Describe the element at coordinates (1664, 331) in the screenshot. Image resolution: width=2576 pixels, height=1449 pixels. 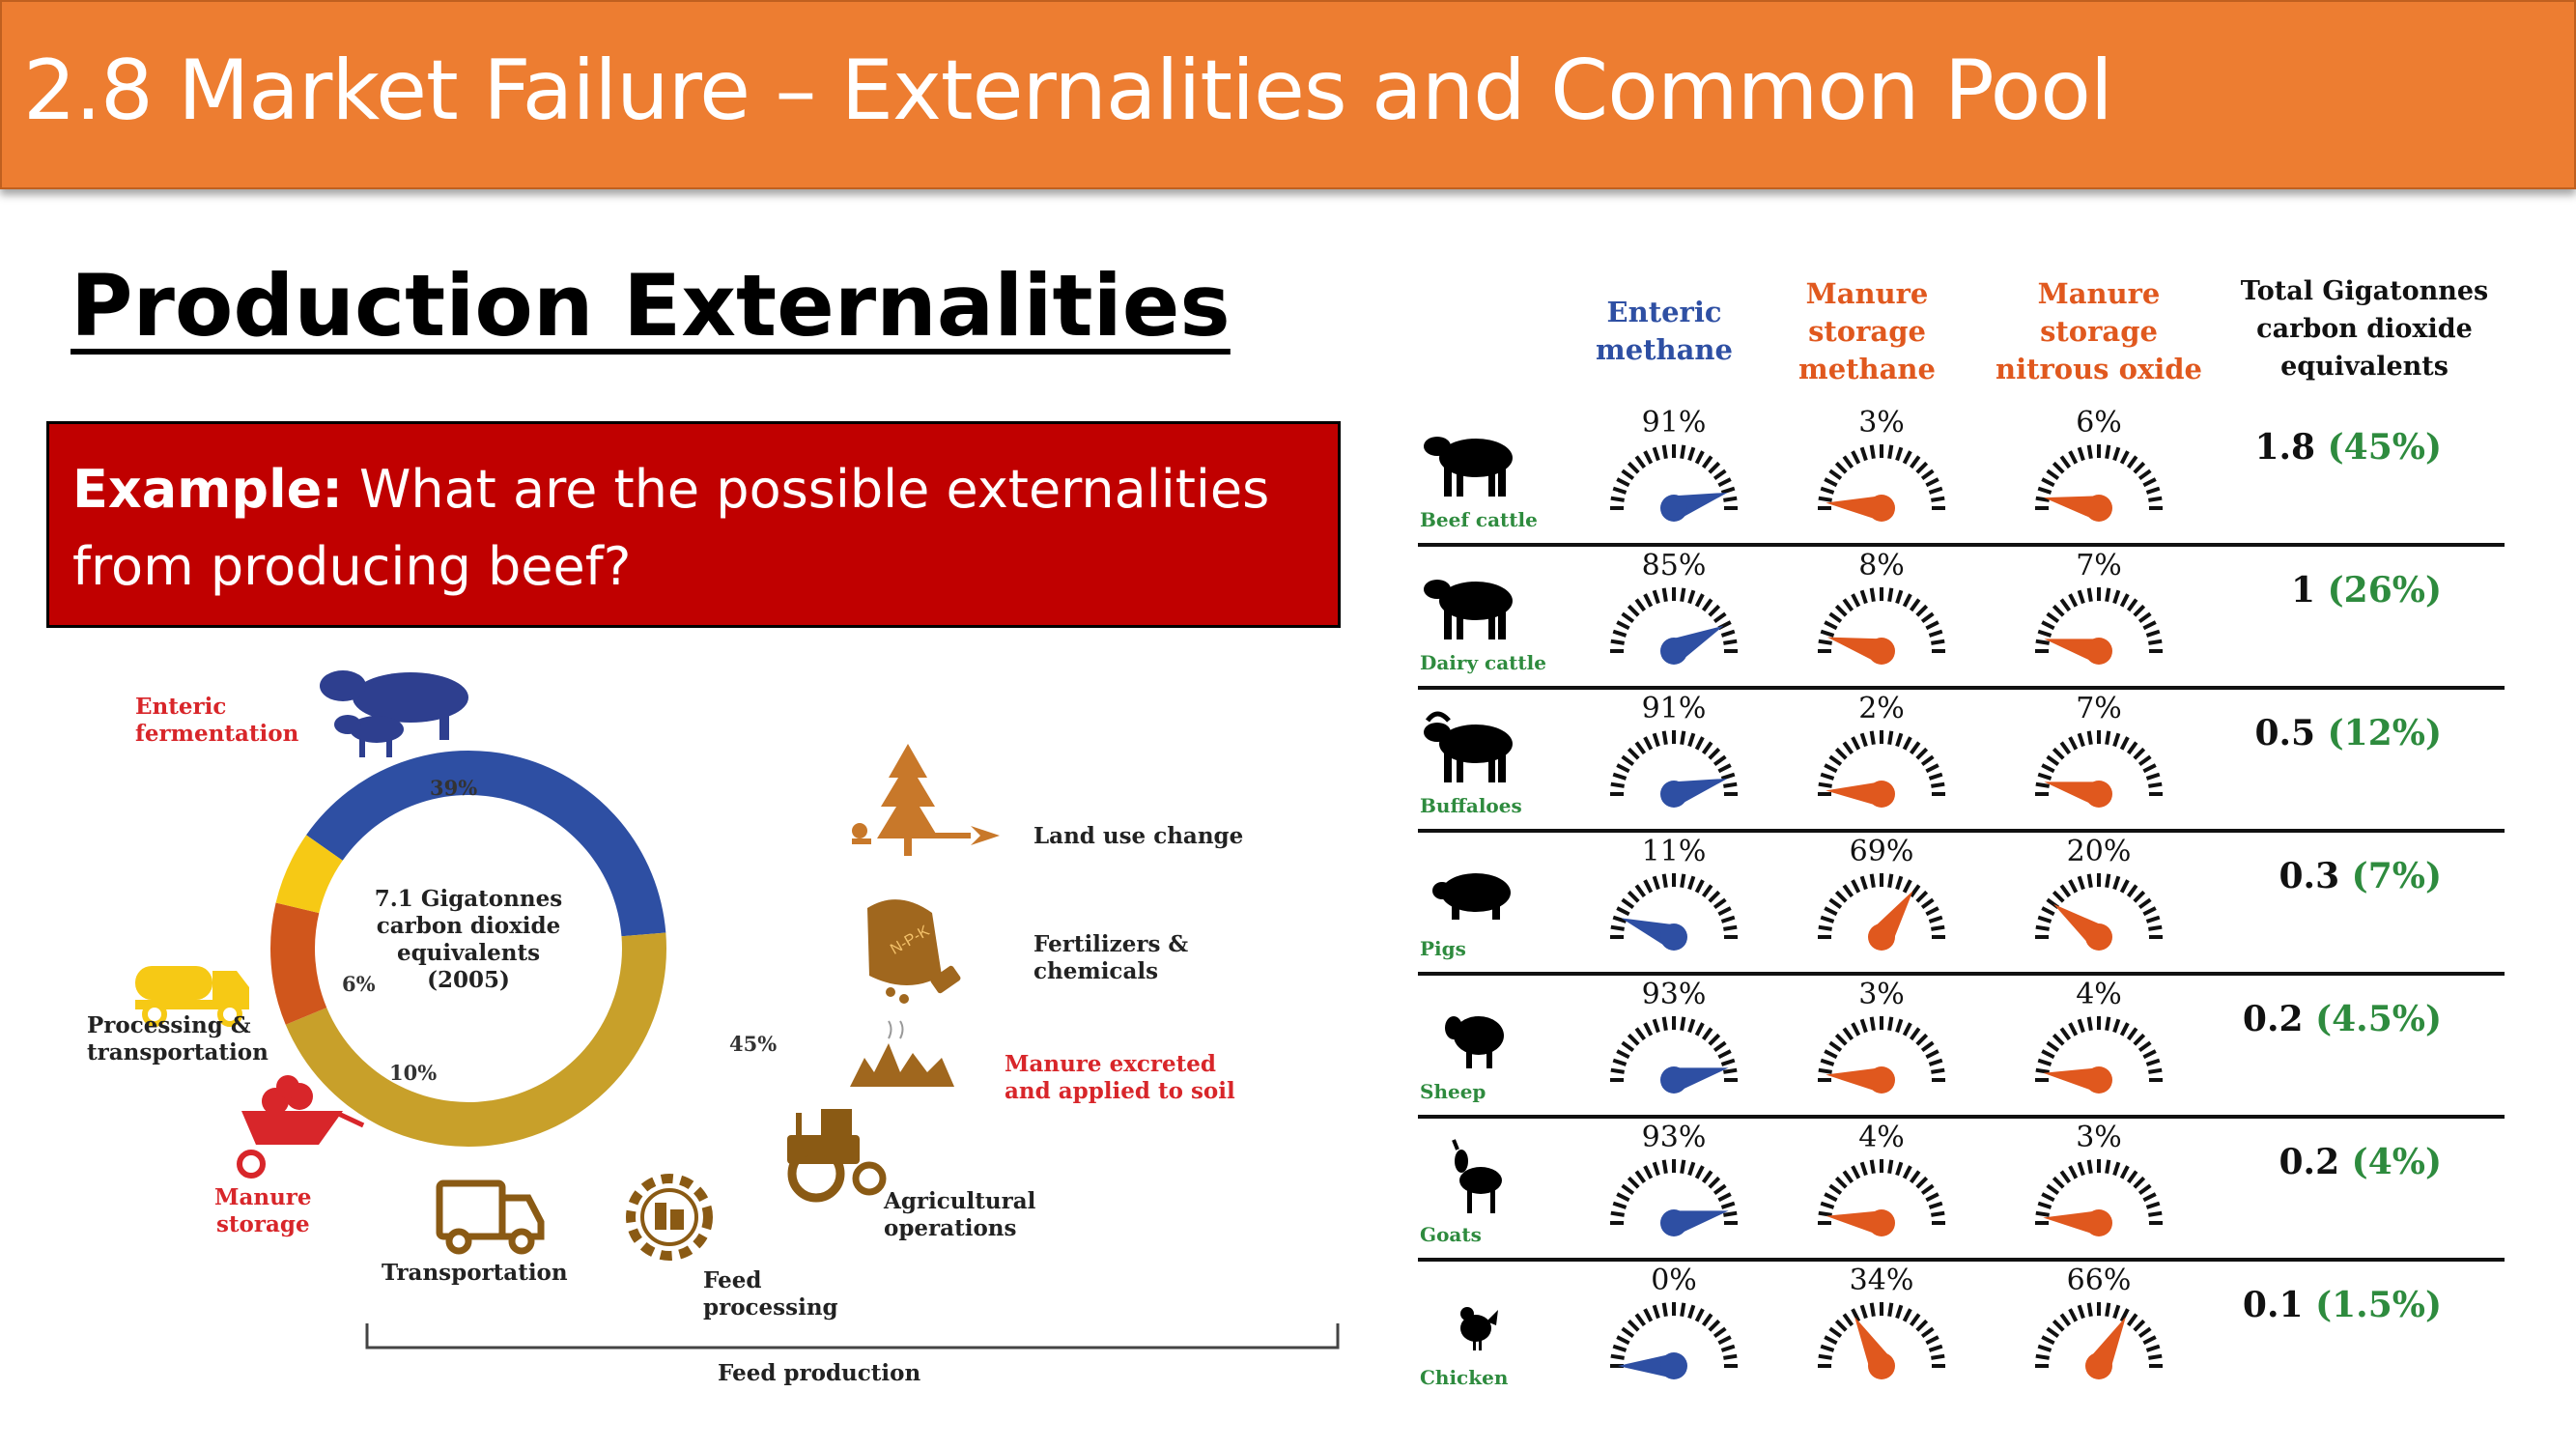
I see `header-enteric: Enteric methane` at that location.